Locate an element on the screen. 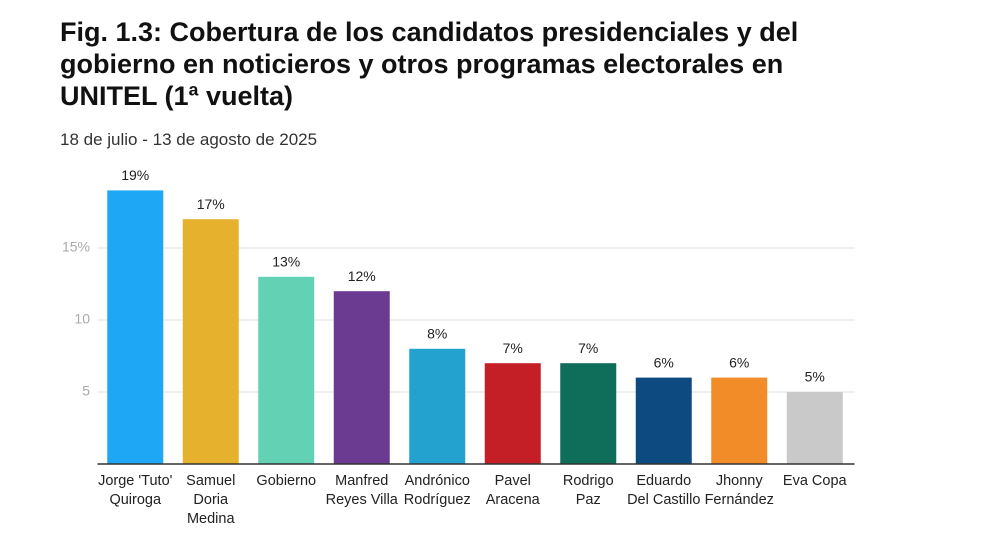 Image resolution: width=1000 pixels, height=533 pixels. x-tick-label: Gobierno is located at coordinates (286, 481).